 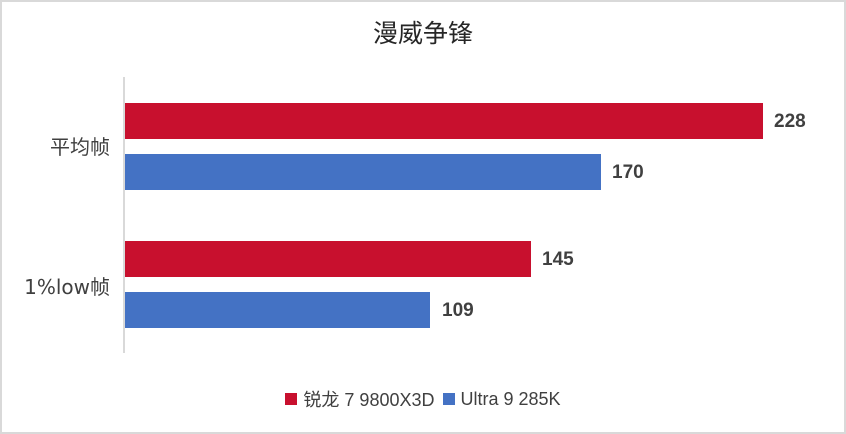 What do you see at coordinates (124, 215) in the screenshot?
I see `category-axis-line` at bounding box center [124, 215].